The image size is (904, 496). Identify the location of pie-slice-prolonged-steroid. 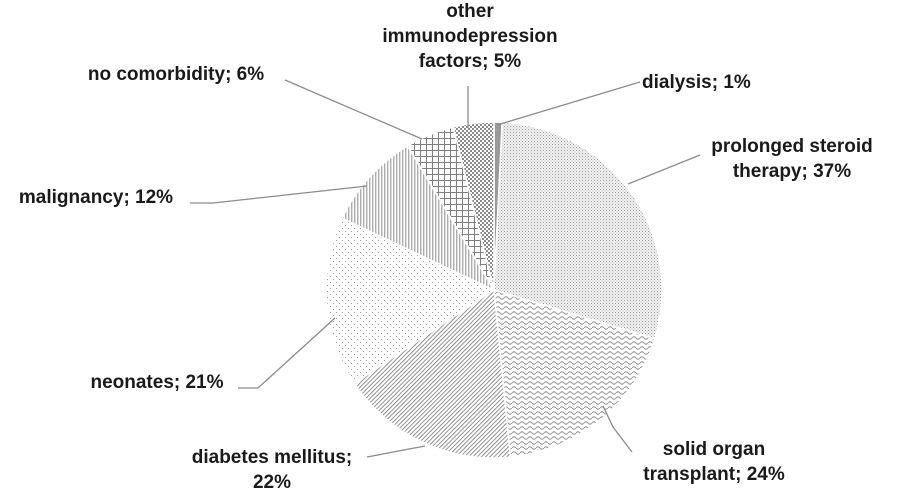
(578, 230).